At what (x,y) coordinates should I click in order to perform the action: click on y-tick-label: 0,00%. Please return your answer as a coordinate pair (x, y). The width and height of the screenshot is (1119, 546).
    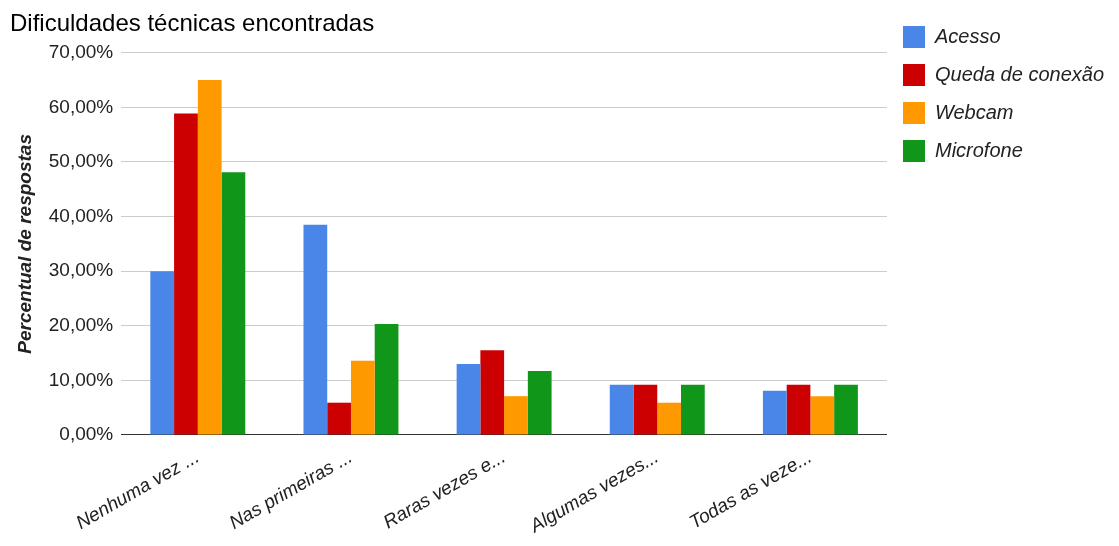
    Looking at the image, I should click on (86, 434).